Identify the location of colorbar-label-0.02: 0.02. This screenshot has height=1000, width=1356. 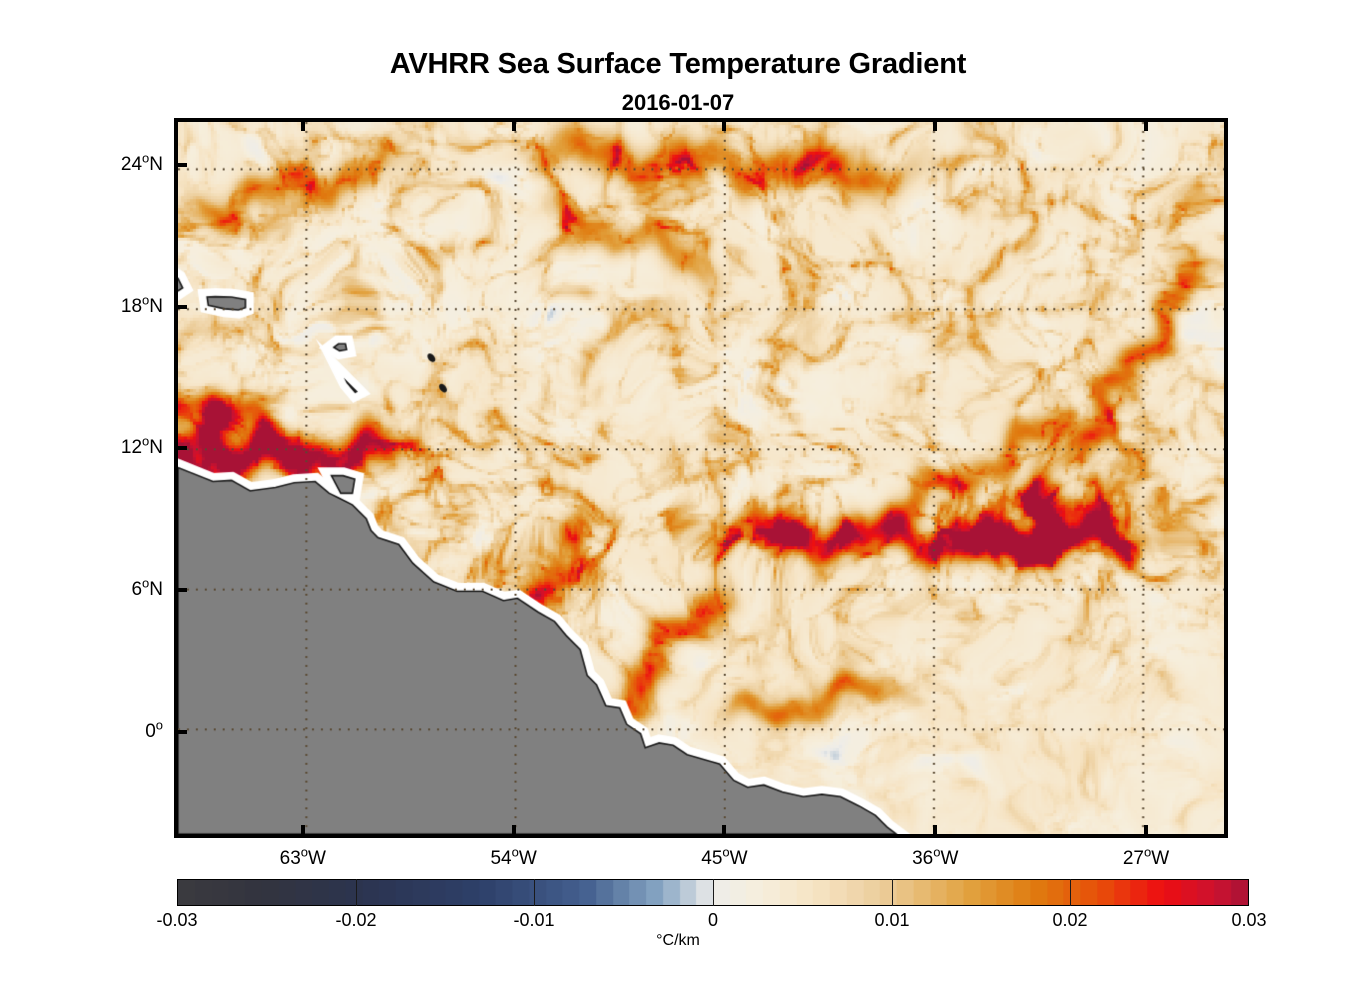
(1070, 920).